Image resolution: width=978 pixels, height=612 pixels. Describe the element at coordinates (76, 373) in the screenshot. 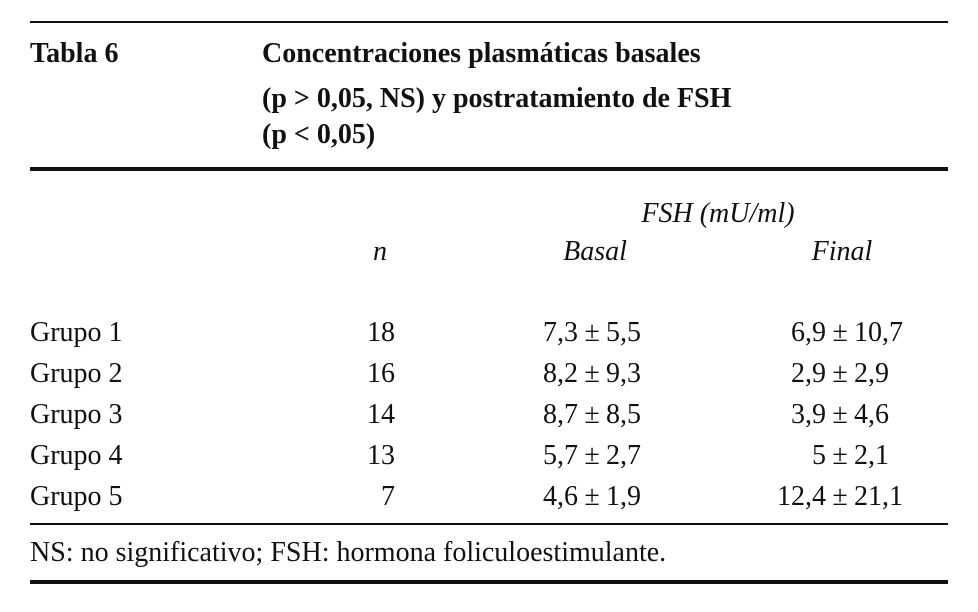

I see `row-label: Grupo 2` at that location.